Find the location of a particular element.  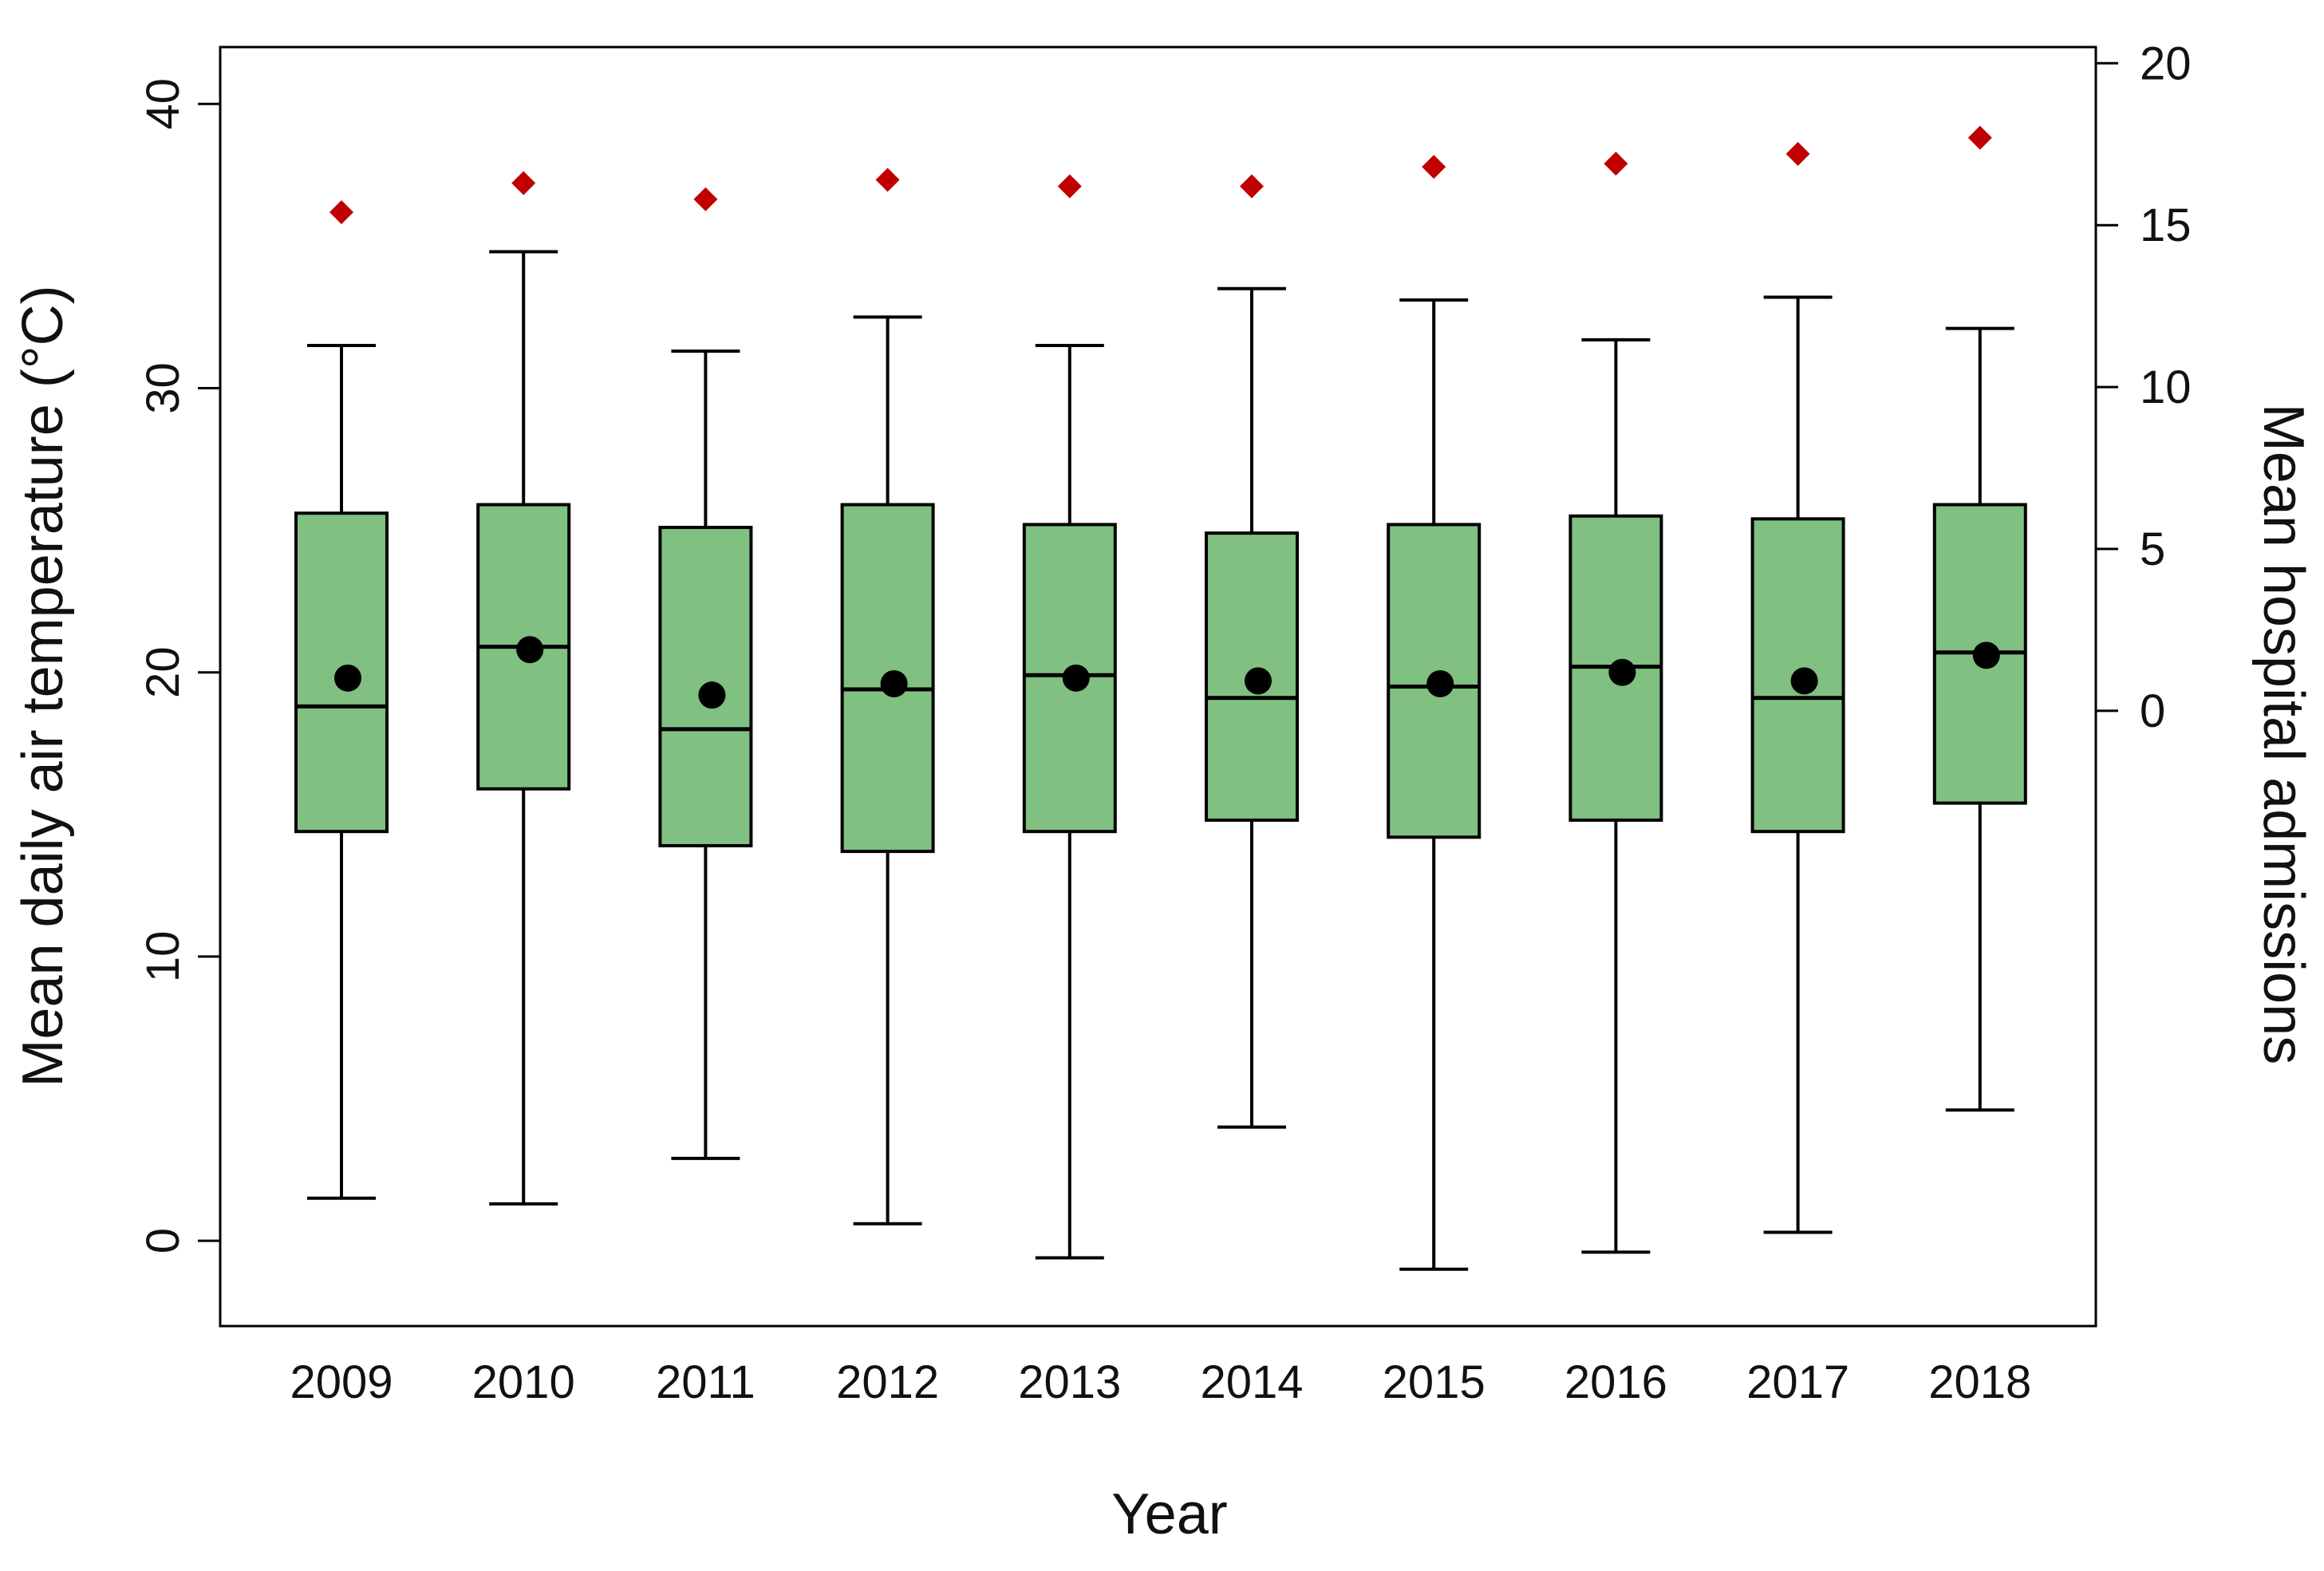

box-2017 is located at coordinates (1797, 764).